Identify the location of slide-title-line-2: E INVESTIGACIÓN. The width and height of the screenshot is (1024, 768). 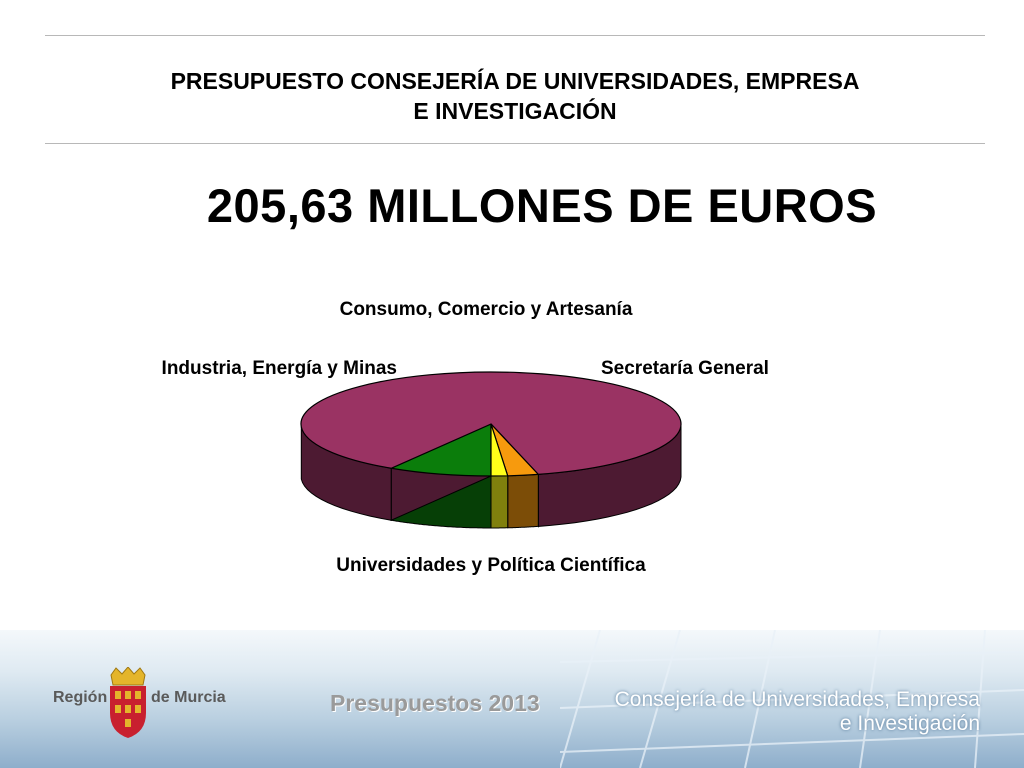
(515, 111).